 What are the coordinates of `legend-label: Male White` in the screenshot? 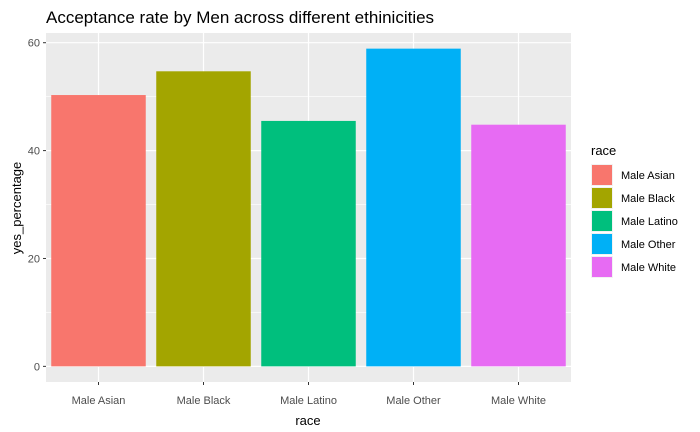 It's located at (648, 268).